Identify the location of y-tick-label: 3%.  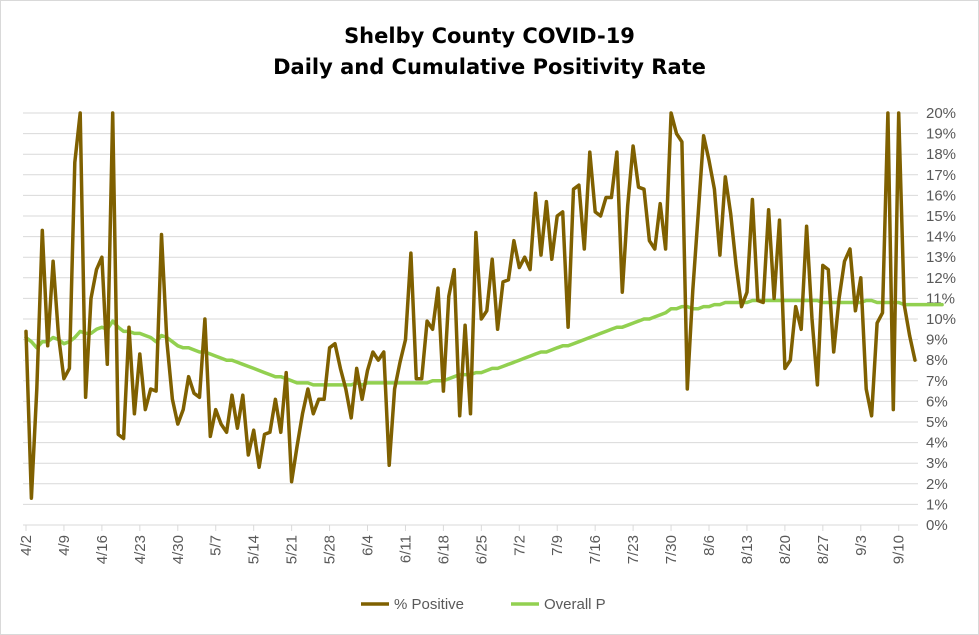
(937, 463).